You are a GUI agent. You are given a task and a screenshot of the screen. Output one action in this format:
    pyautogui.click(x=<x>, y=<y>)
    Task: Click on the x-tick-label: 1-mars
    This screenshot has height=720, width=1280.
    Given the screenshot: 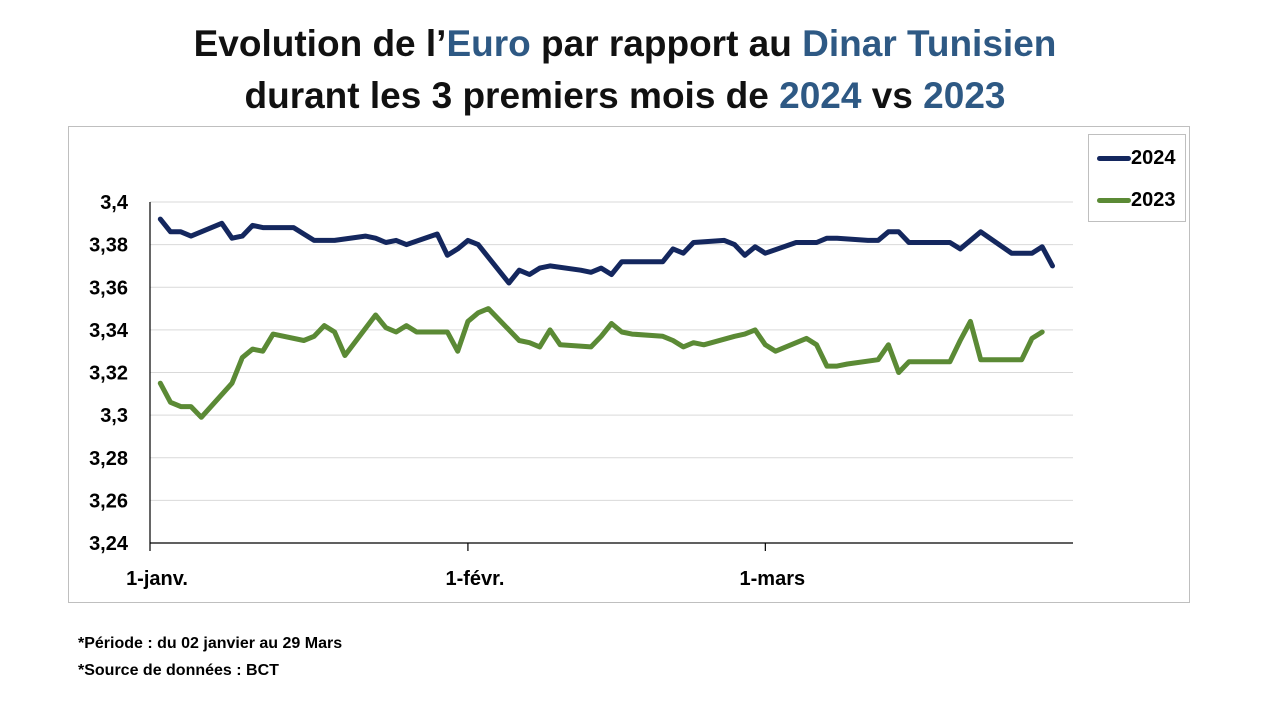 What is the action you would take?
    pyautogui.click(x=773, y=579)
    